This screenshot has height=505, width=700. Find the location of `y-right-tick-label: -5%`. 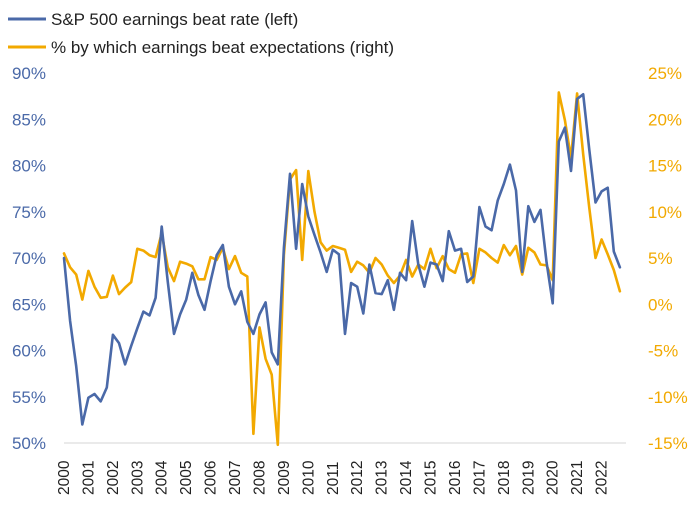

y-right-tick-label: -5% is located at coordinates (663, 351).